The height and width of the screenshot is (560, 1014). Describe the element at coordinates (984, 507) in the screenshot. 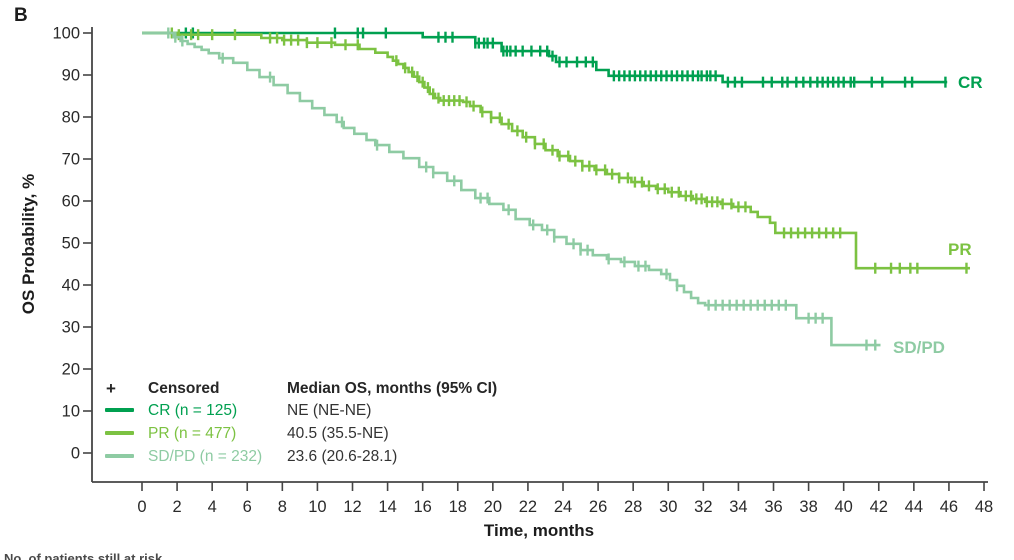

I see `x-tick-label: 48` at that location.